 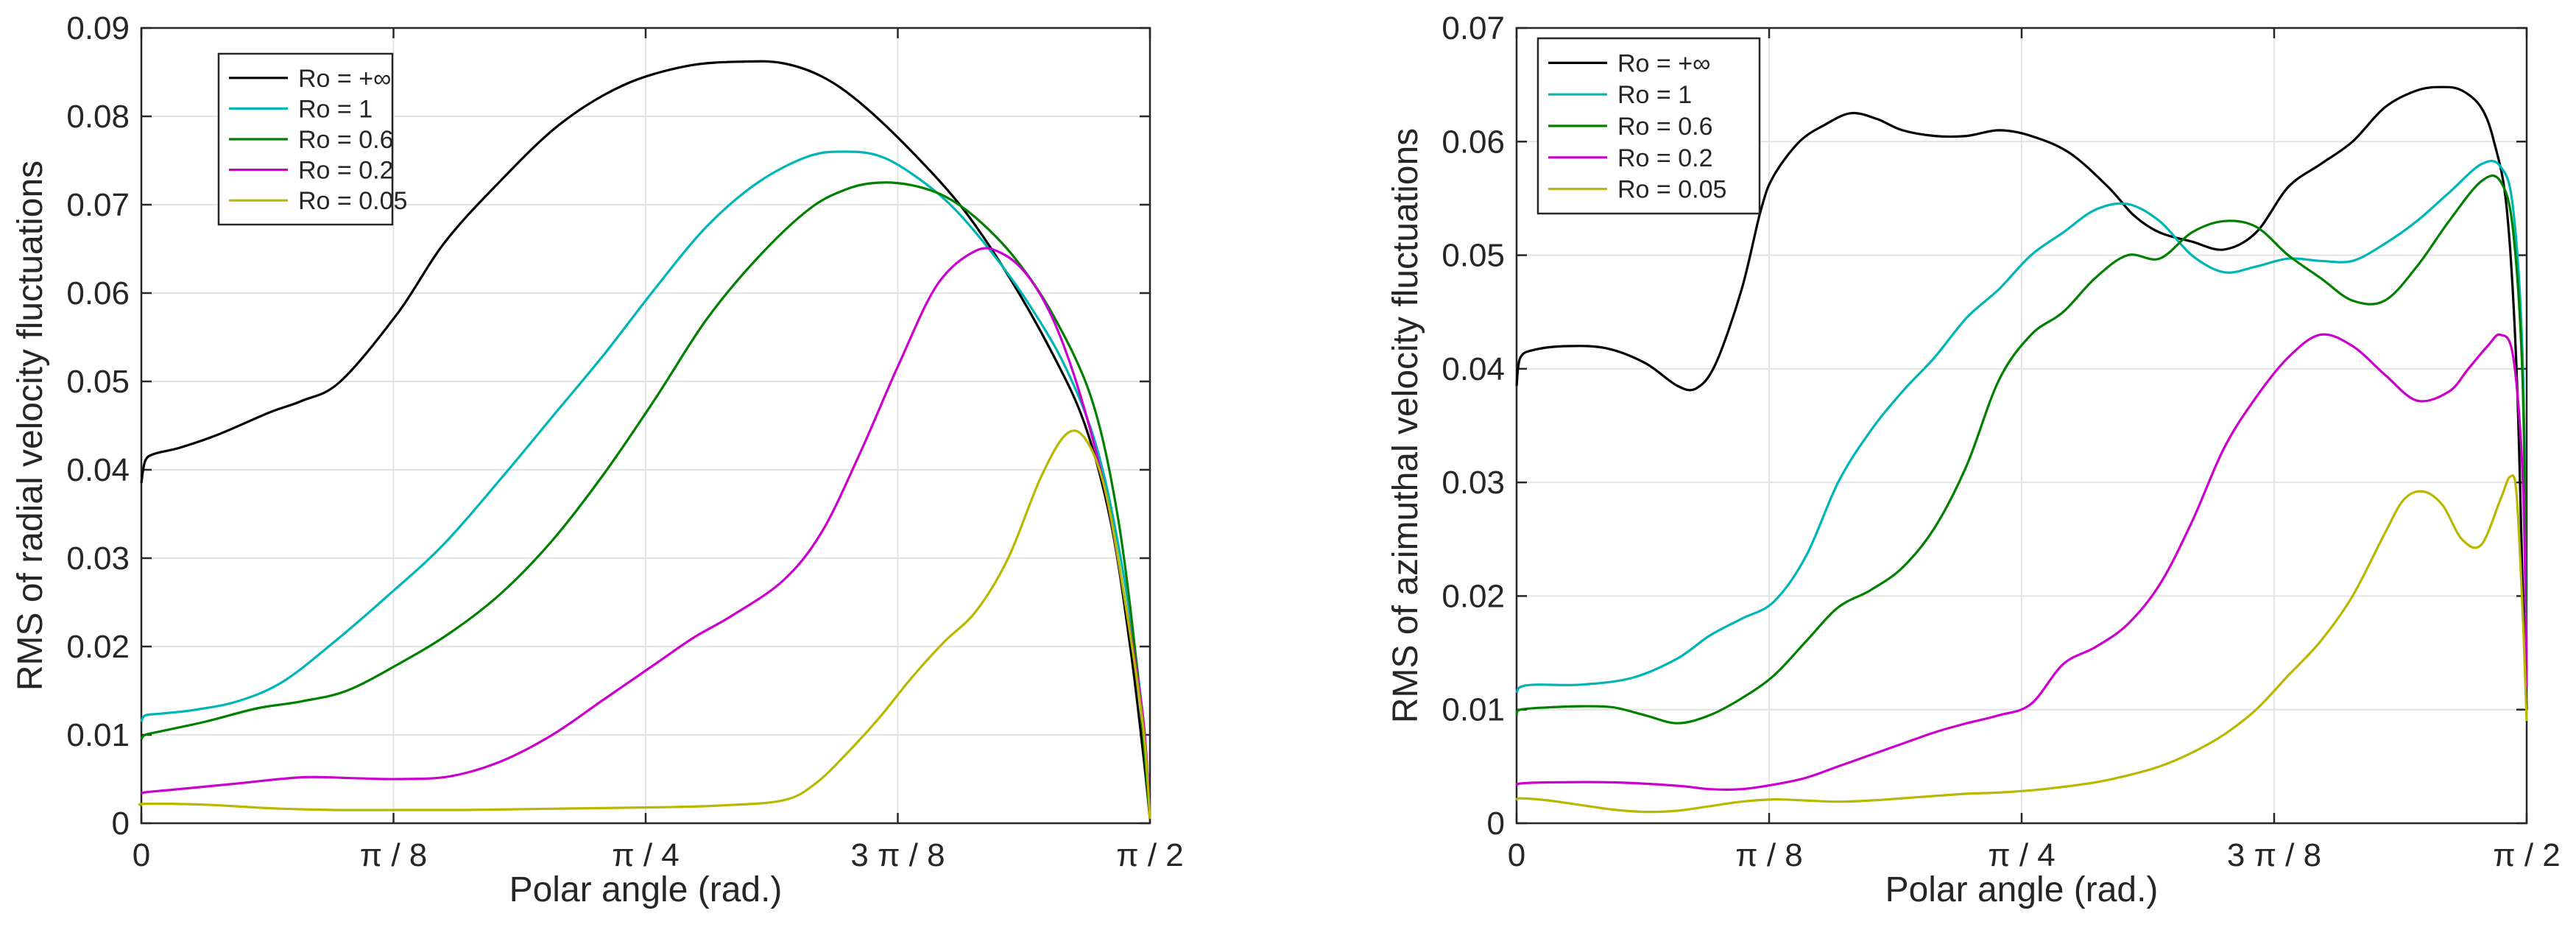 I want to click on legend: Ro = +∞ Ro = 1 Ro = 0.6 Ro = 0.2 Ro = 0.05, so click(x=1648, y=126).